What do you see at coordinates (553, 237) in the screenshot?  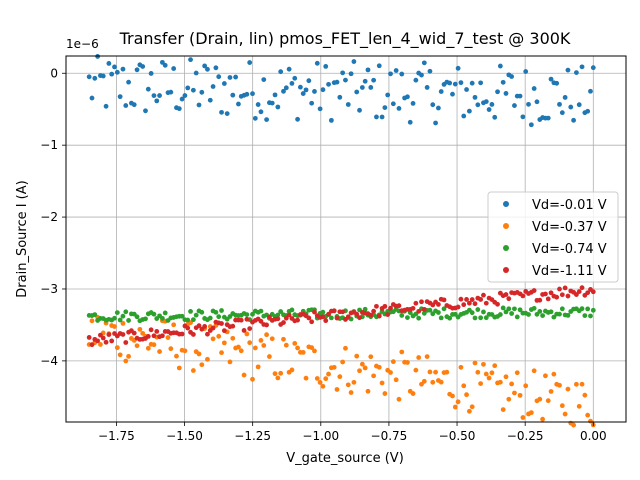 I see `legend-frame` at bounding box center [553, 237].